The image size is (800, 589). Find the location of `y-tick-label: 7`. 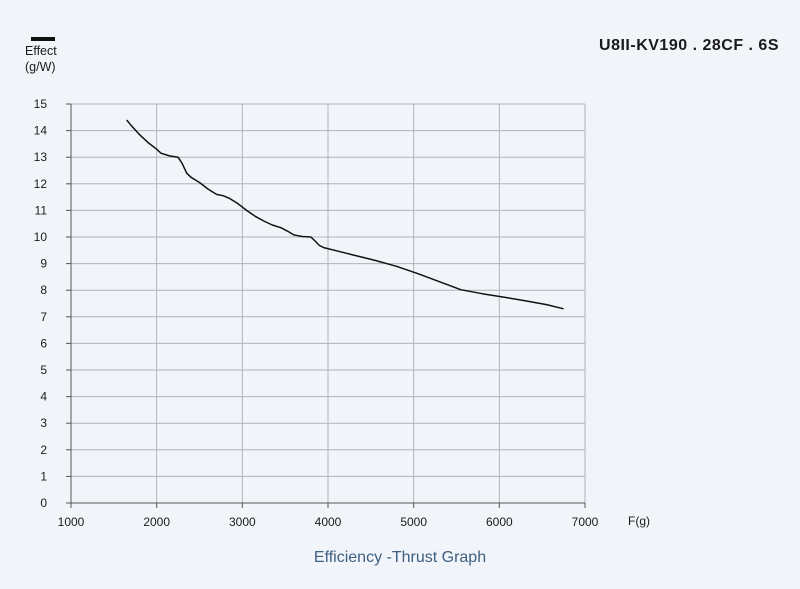

y-tick-label: 7 is located at coordinates (43, 317).